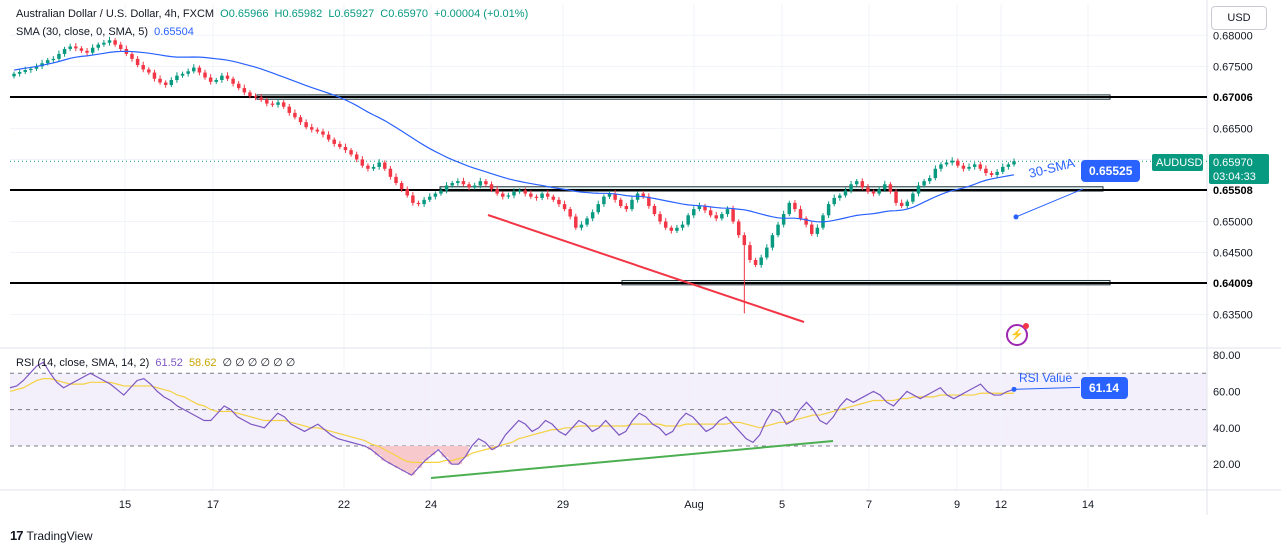 Image resolution: width=1281 pixels, height=553 pixels. What do you see at coordinates (957, 505) in the screenshot?
I see `time-tick-label: 9` at bounding box center [957, 505].